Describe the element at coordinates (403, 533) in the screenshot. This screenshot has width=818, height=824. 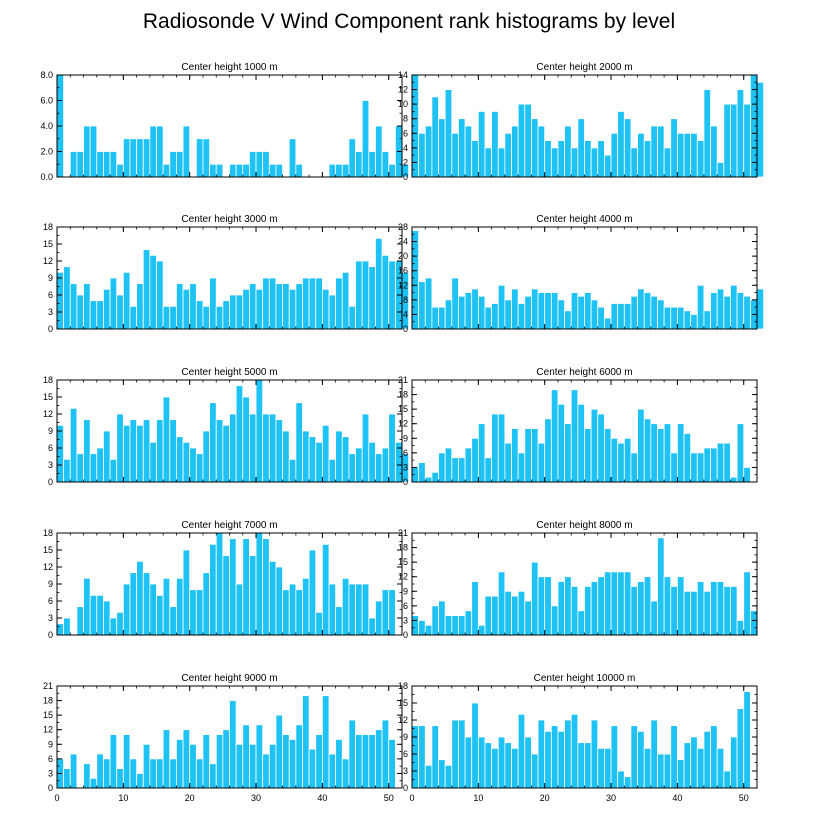
I see `y-tick-label: 21` at that location.